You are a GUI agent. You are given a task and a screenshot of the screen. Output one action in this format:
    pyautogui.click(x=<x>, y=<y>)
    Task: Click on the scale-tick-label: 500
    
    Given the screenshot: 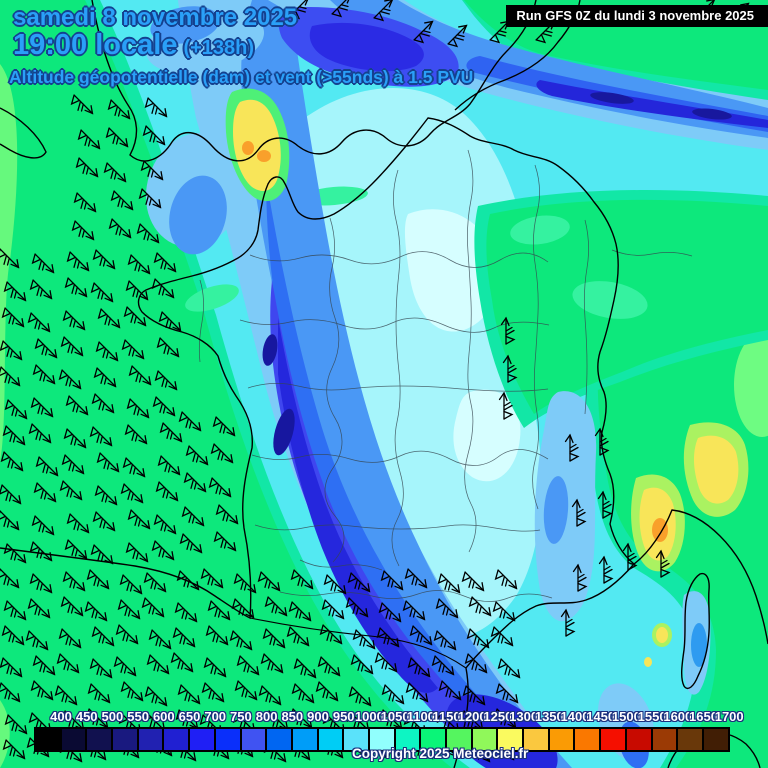 What is the action you would take?
    pyautogui.click(x=112, y=716)
    